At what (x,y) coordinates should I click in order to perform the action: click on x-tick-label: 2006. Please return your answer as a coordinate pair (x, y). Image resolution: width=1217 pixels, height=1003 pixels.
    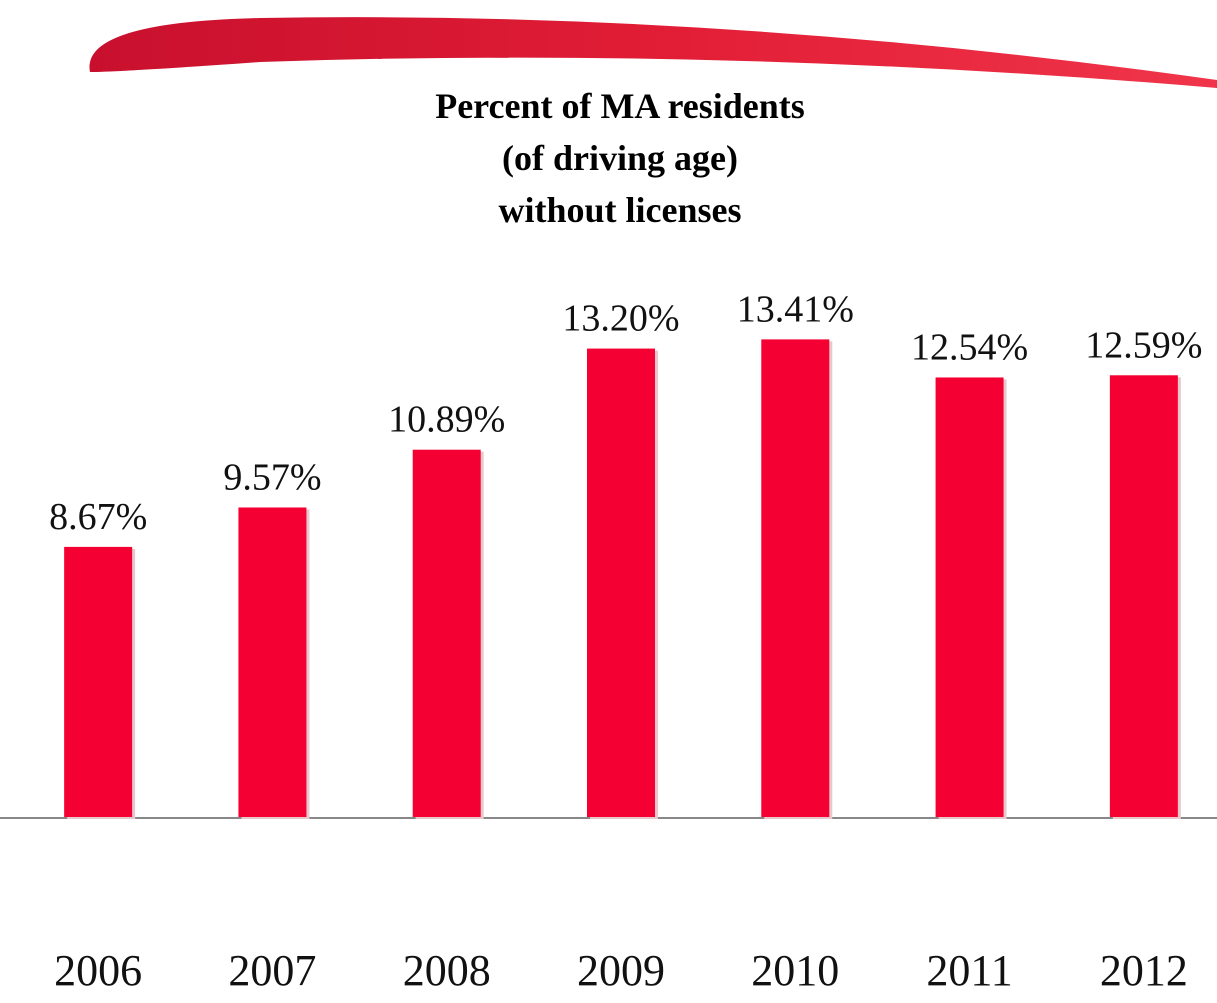
    Looking at the image, I should click on (98, 970).